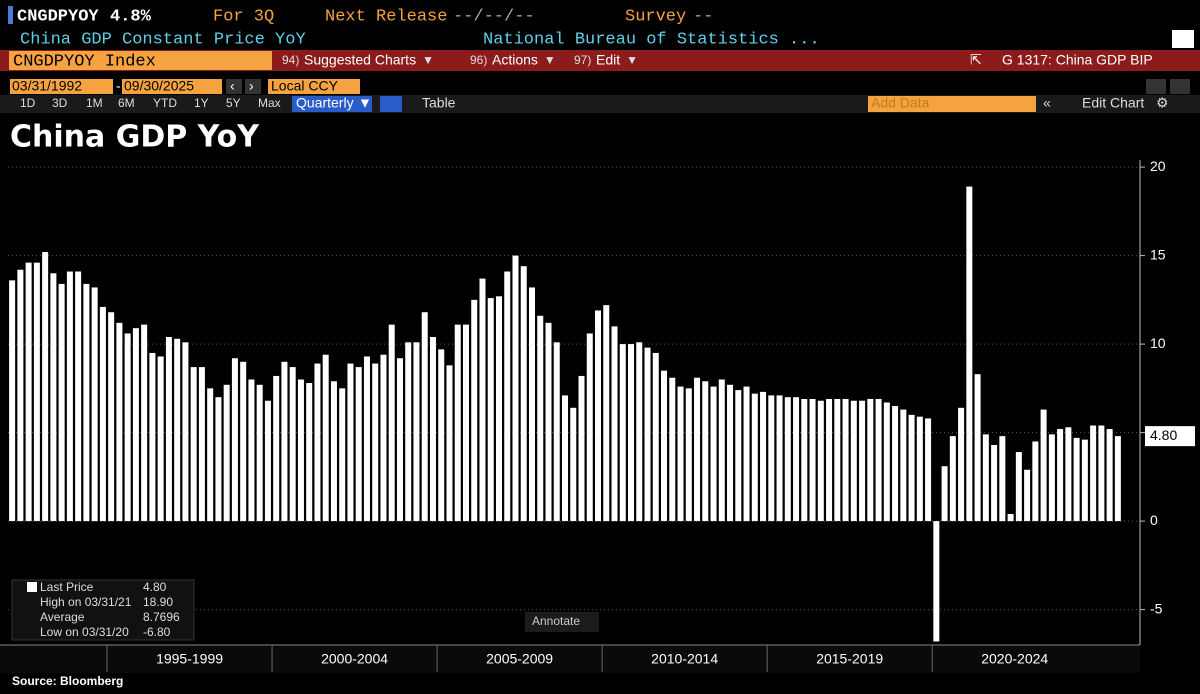 This screenshot has width=1200, height=694. What do you see at coordinates (201, 103) in the screenshot?
I see `period-button: 1Y` at bounding box center [201, 103].